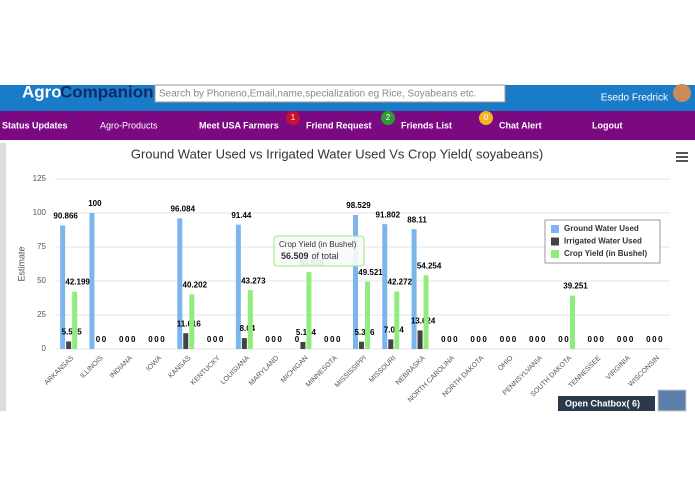 Image resolution: width=695 pixels, height=494 pixels. Describe the element at coordinates (295, 370) in the screenshot. I see `x-tick-label: MICHIGAN` at that location.